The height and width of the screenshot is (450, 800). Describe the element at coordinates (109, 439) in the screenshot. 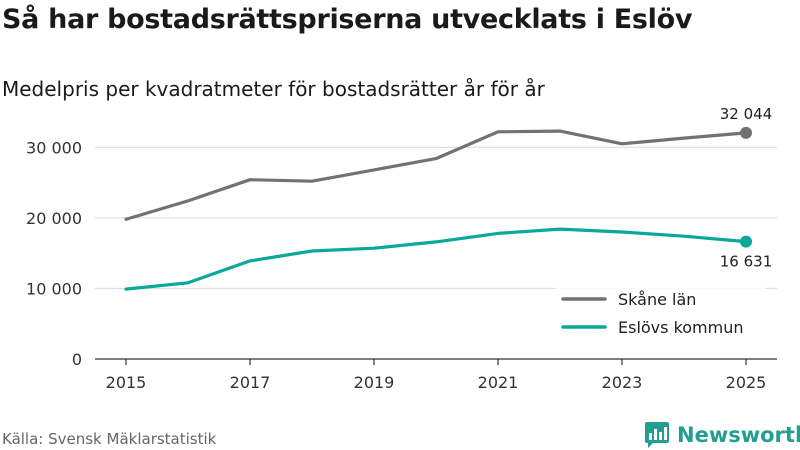

I see `source-note: Källa: Svensk Mäklarstatistik` at that location.